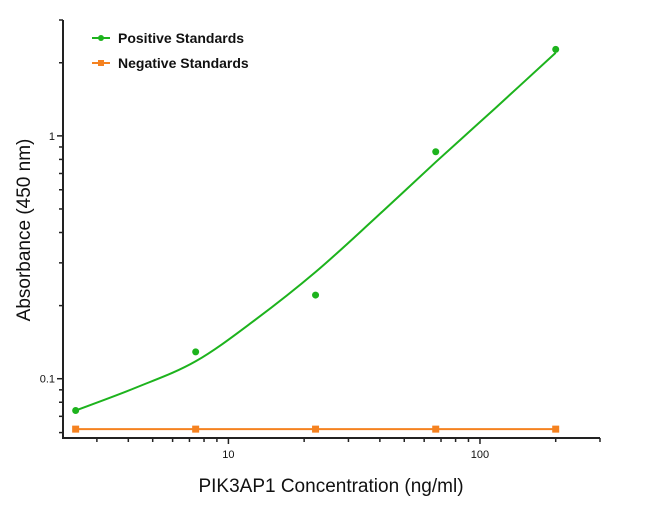  What do you see at coordinates (52, 137) in the screenshot?
I see `y-tick-label: 1` at bounding box center [52, 137].